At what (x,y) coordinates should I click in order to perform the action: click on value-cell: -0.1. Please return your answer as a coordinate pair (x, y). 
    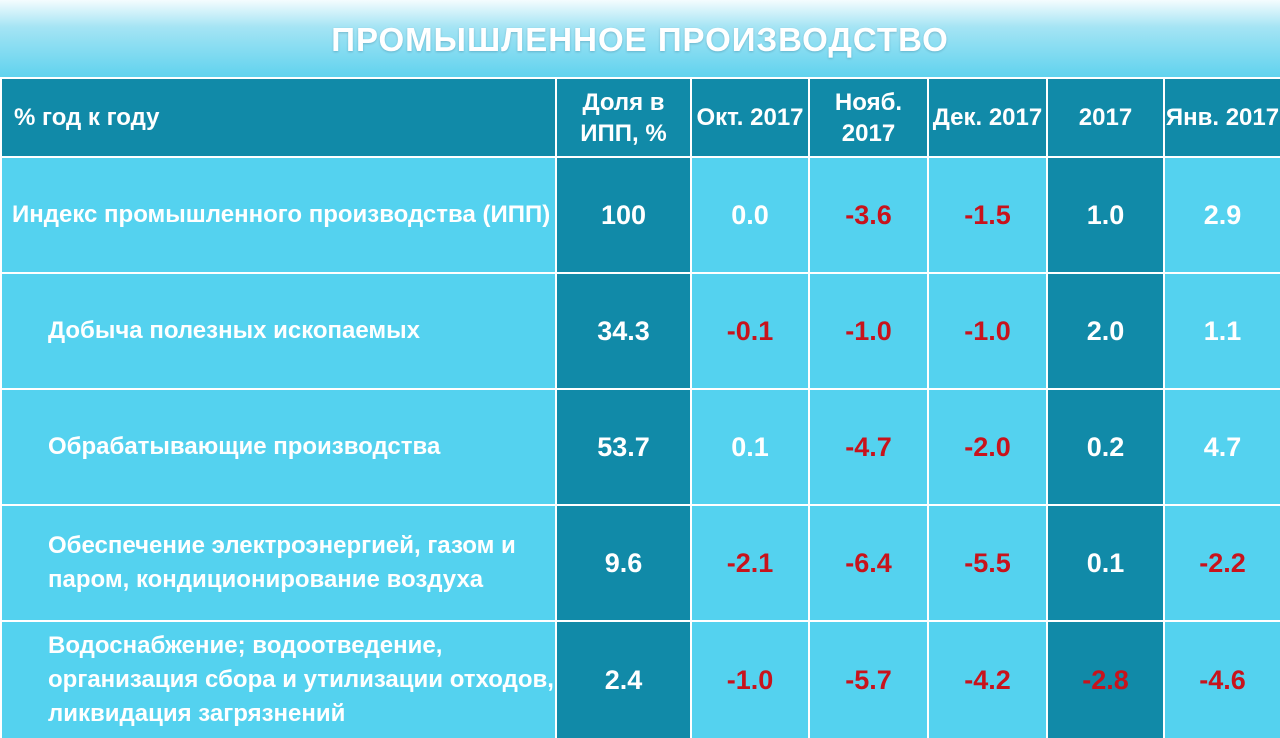
    Looking at the image, I should click on (750, 331).